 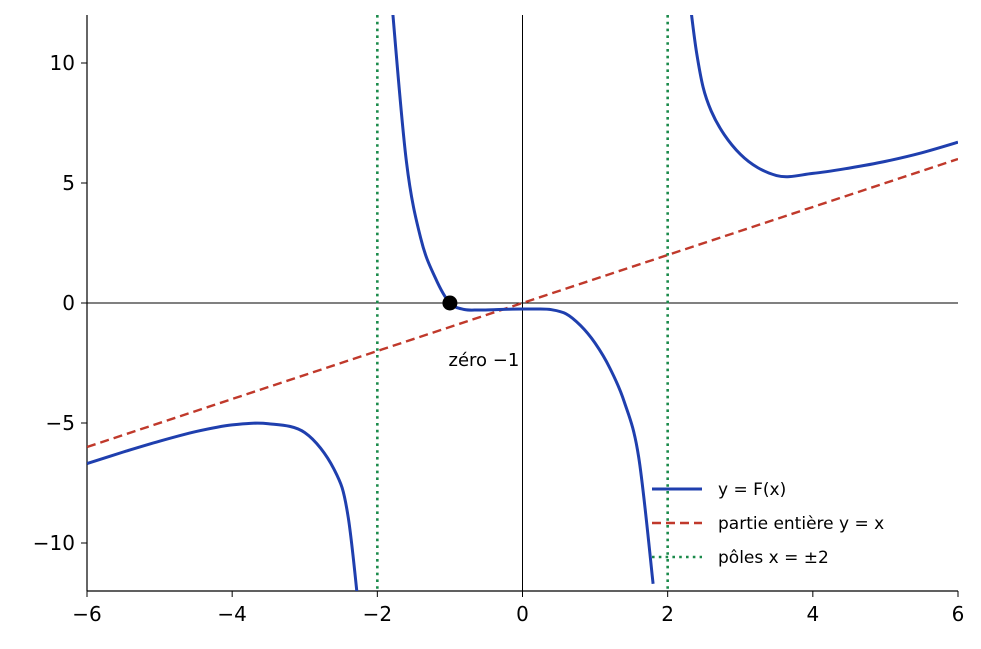 I want to click on x-tick-label: 2, so click(x=667, y=614).